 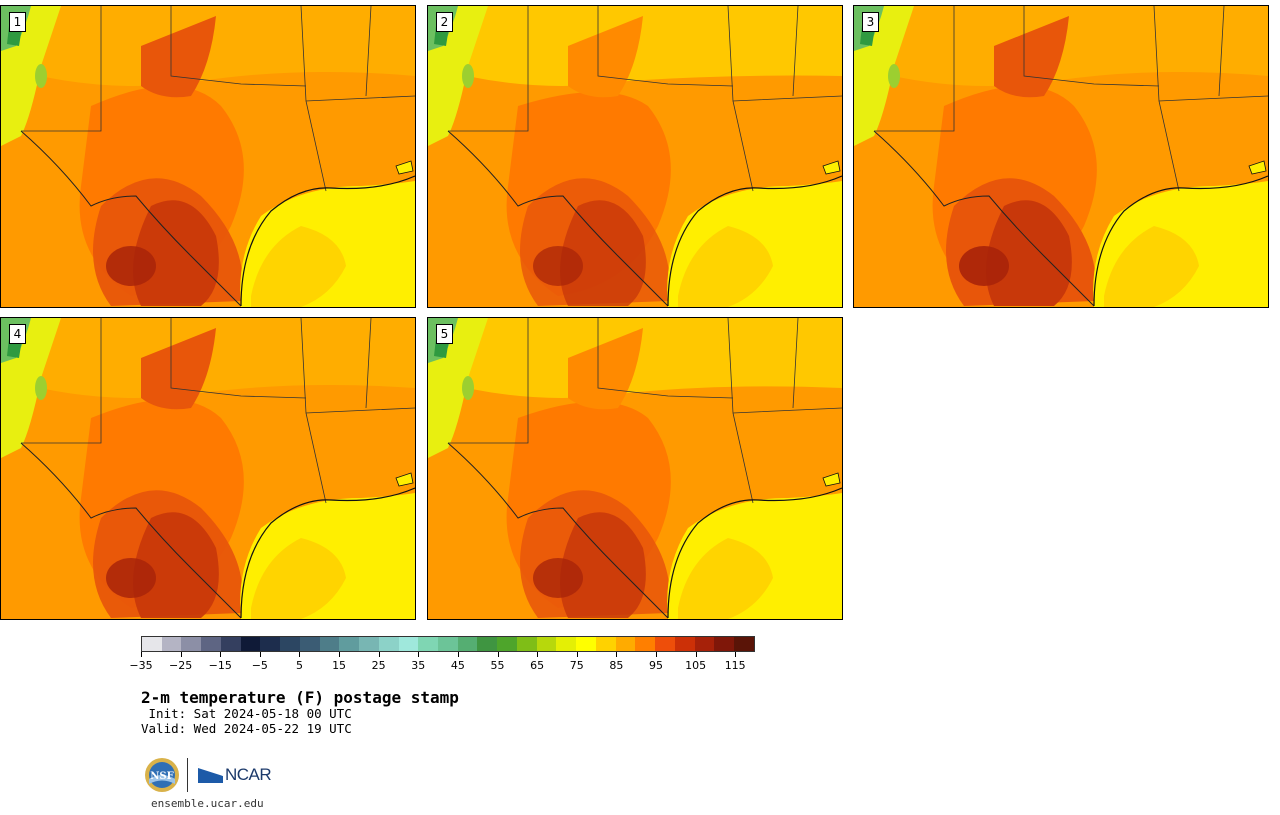 I want to click on panhandle-heat, so click(x=605, y=369).